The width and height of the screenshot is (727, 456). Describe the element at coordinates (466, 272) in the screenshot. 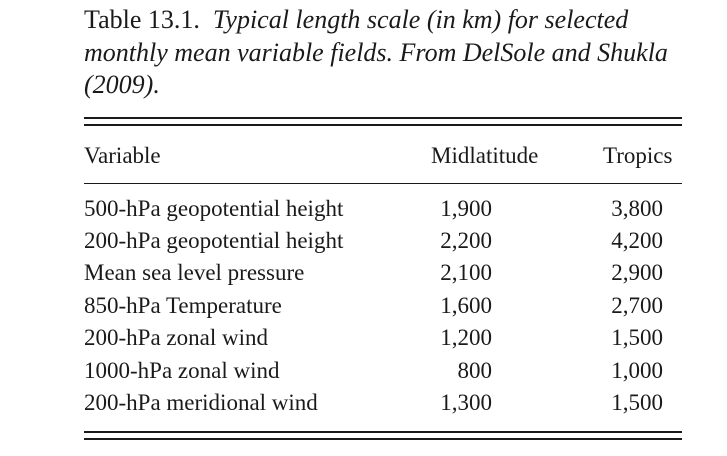

I see `table-row-midlatitude: 2,100` at that location.